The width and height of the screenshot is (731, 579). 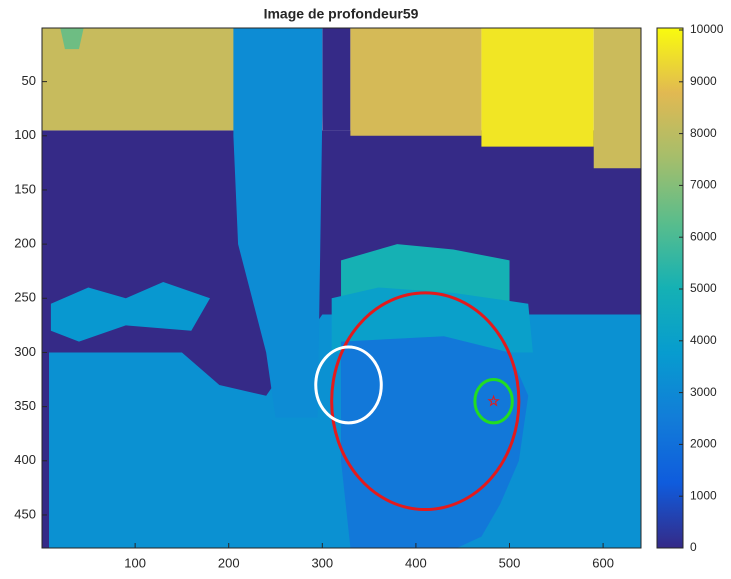 What do you see at coordinates (25, 297) in the screenshot?
I see `y-tick-label: 250` at bounding box center [25, 297].